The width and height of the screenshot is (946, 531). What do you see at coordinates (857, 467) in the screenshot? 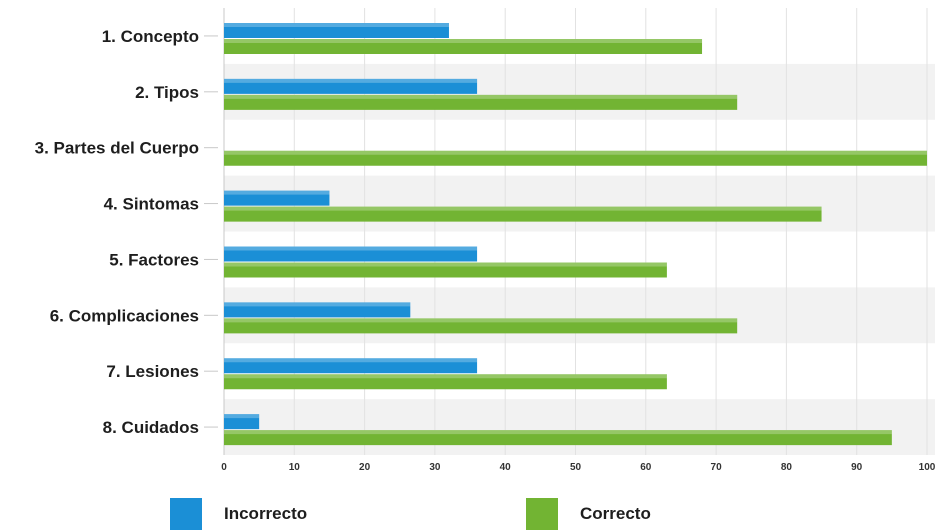
I see `x-tick-label: 90` at bounding box center [857, 467].